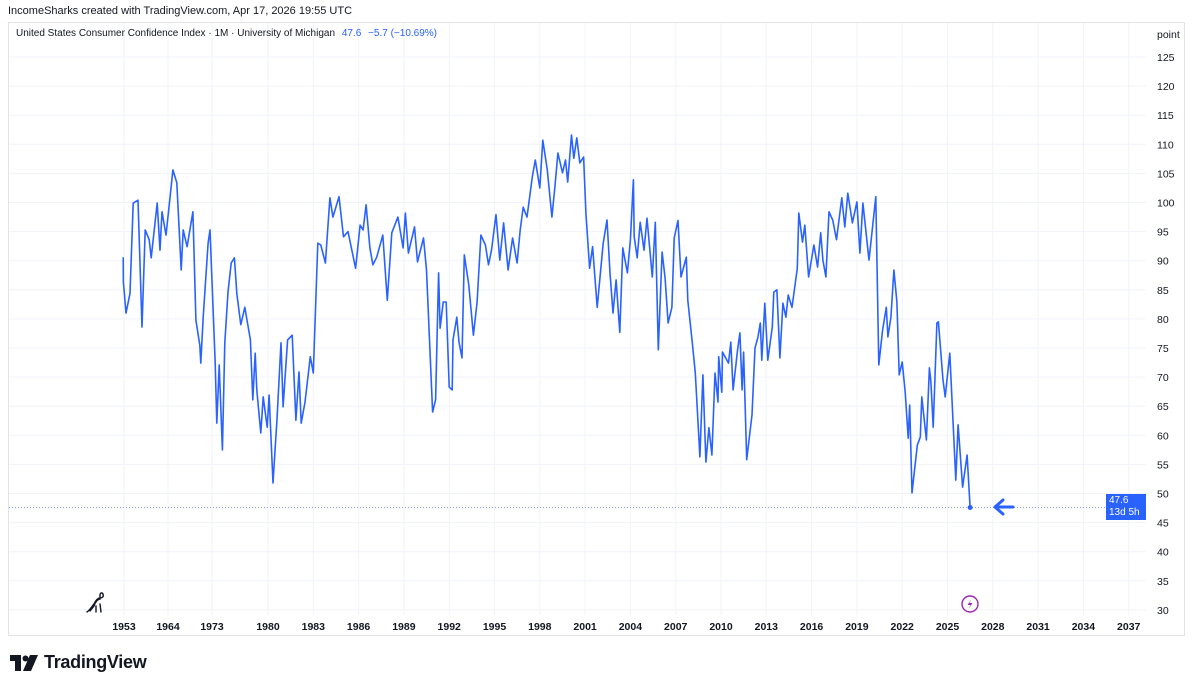 The height and width of the screenshot is (687, 1200). What do you see at coordinates (1165, 145) in the screenshot?
I see `y-tick-label: 110` at bounding box center [1165, 145].